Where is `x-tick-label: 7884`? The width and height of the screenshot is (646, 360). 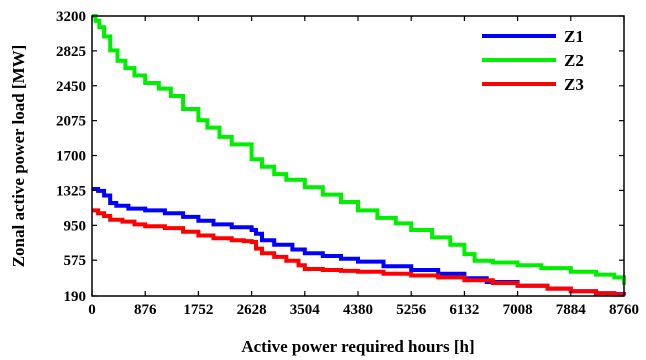 x-tick-label: 7884 is located at coordinates (571, 310).